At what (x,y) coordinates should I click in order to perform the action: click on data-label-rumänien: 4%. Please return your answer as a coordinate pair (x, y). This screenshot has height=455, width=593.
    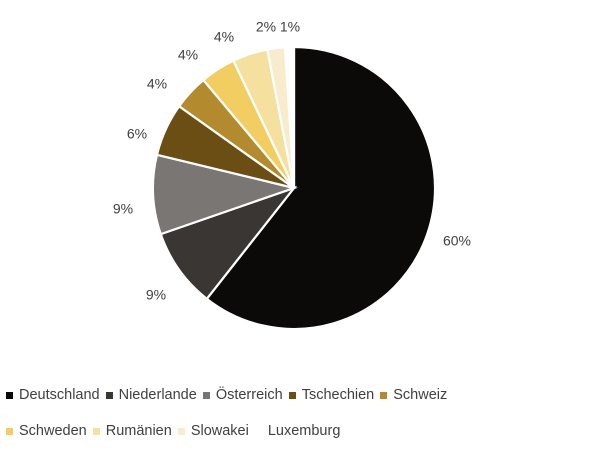
    Looking at the image, I should click on (224, 37).